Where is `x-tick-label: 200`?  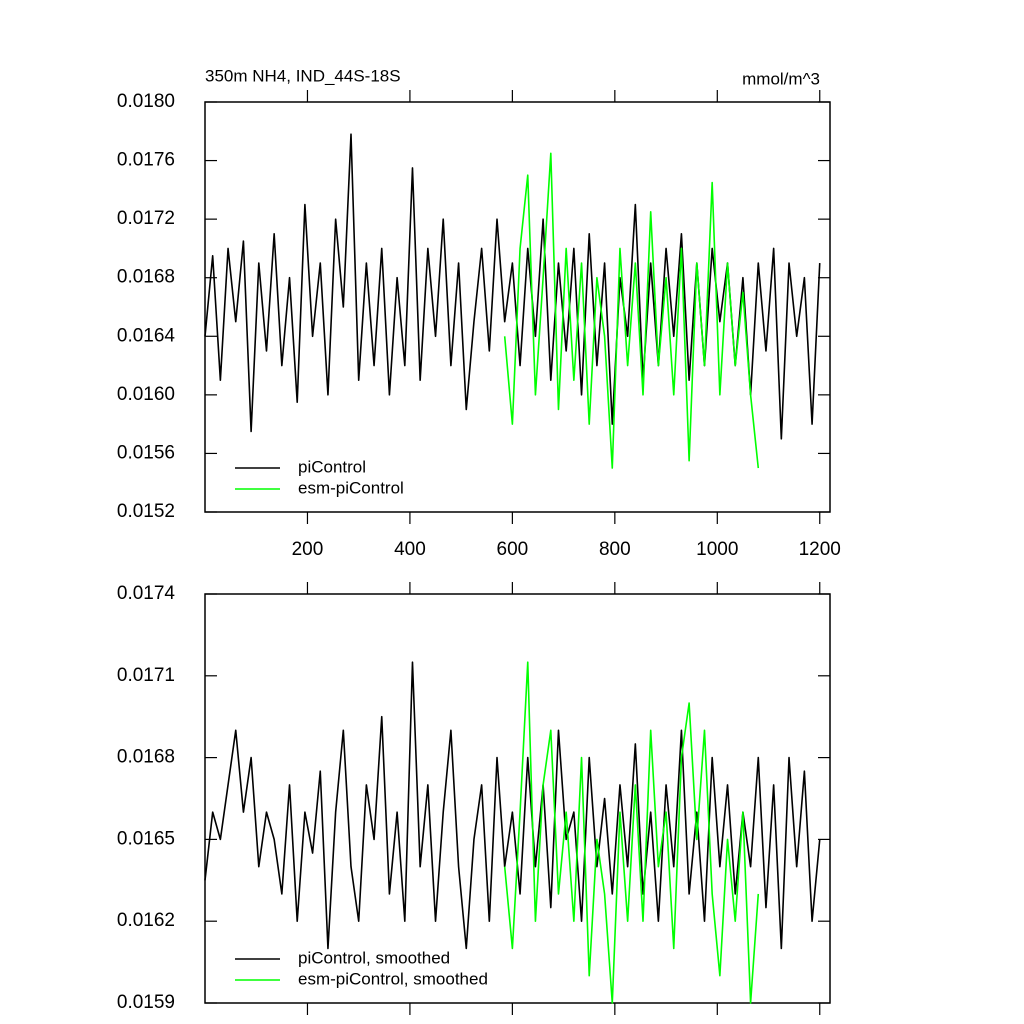
x-tick-label: 200 is located at coordinates (308, 549).